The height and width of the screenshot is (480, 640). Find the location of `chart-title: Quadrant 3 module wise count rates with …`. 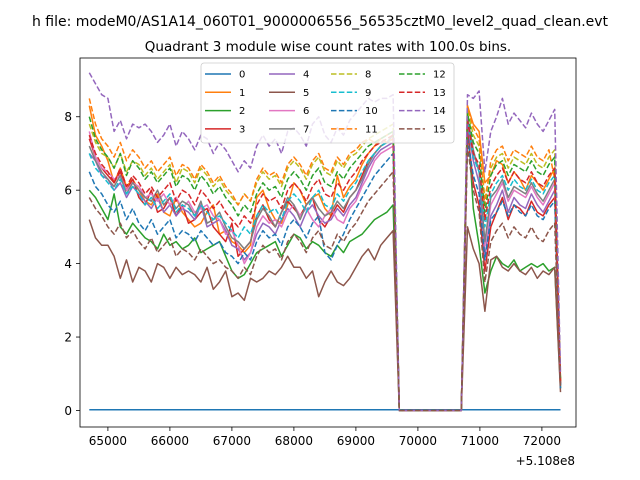

chart-title: Quadrant 3 module wise count rates with … is located at coordinates (328, 47).